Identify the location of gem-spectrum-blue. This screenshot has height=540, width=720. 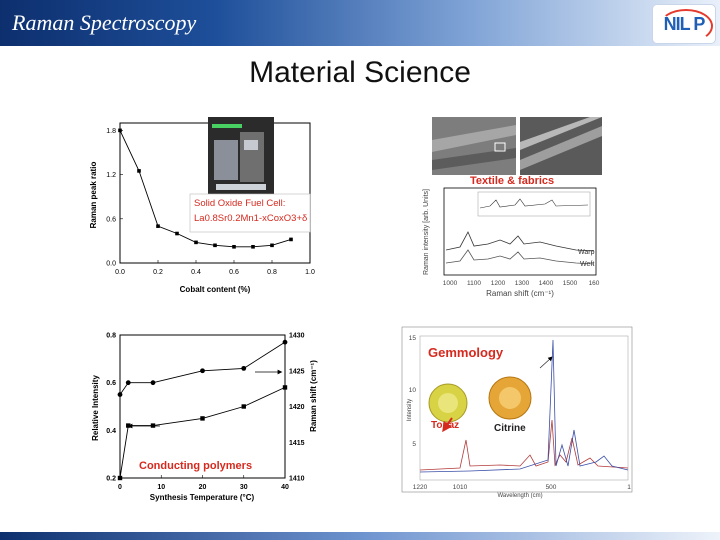
(524, 406).